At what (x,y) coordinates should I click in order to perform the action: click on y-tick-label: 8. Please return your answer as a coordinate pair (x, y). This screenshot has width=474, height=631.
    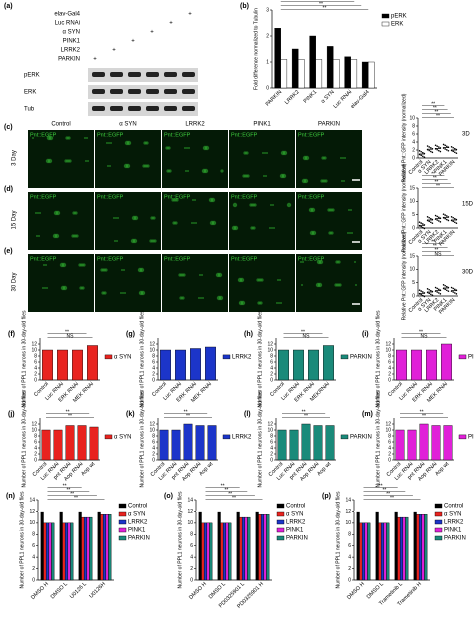
    Looking at the image, I should click on (35, 436).